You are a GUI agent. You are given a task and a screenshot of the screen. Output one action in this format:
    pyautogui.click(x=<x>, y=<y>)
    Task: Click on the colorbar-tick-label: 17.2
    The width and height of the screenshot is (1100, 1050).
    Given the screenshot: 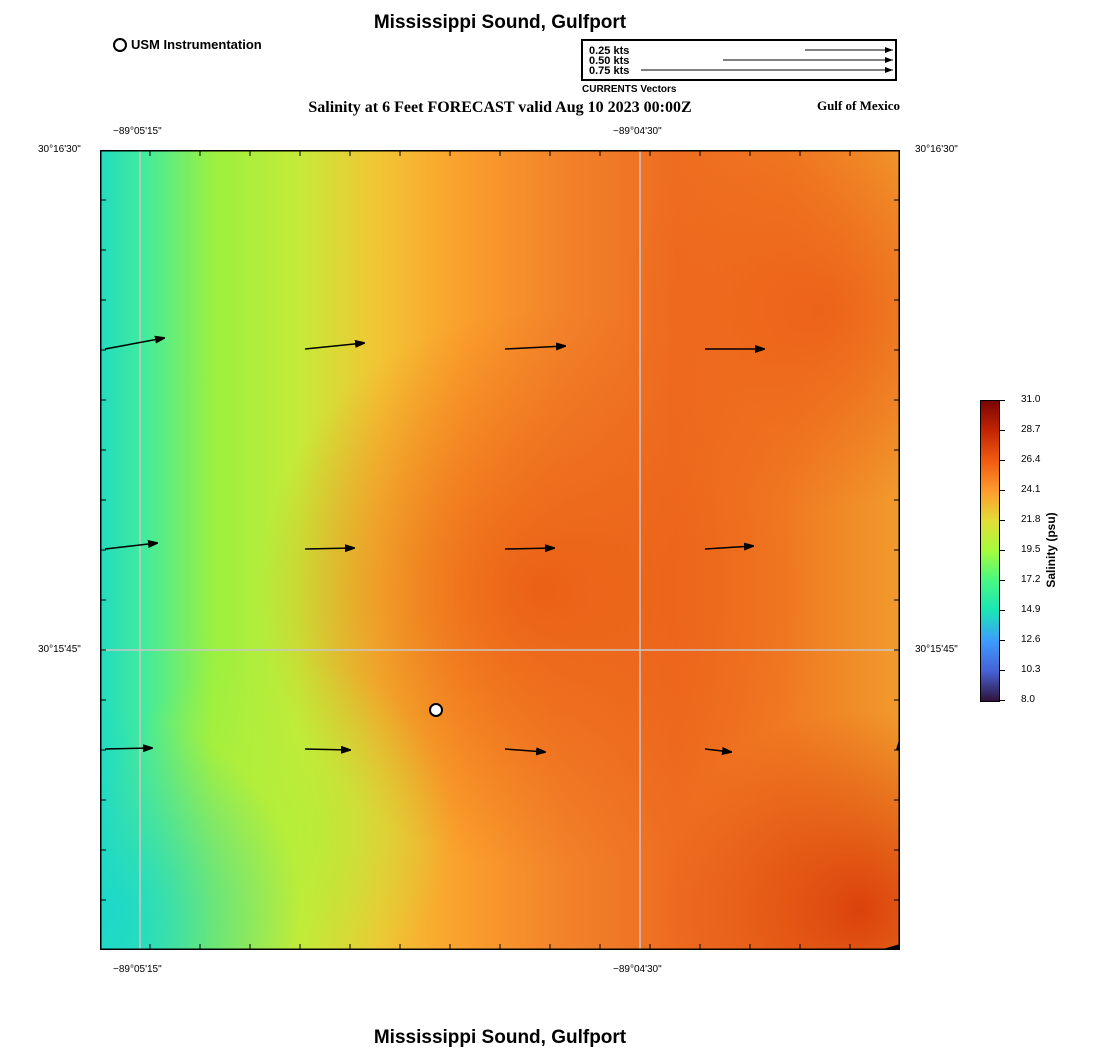 What is the action you would take?
    pyautogui.click(x=1031, y=579)
    